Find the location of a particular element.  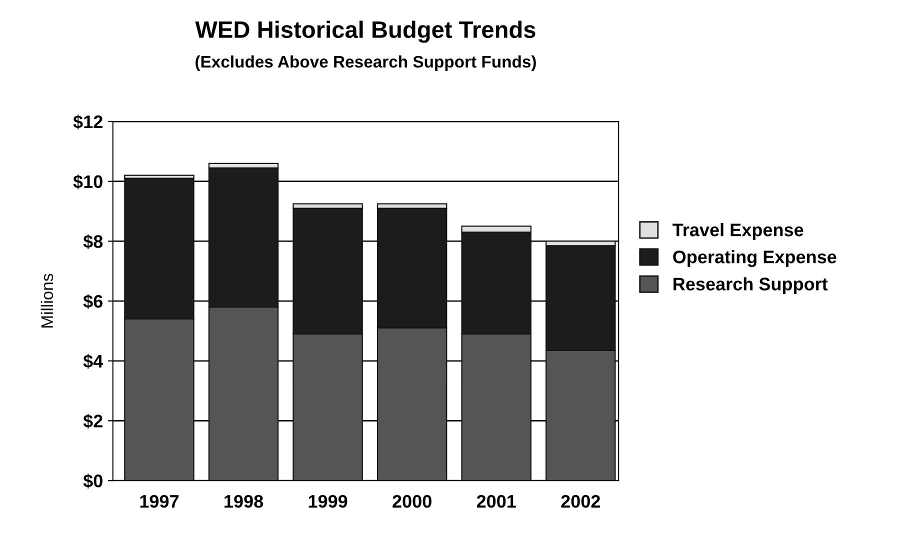

y-tick-label: $0 is located at coordinates (92, 481).